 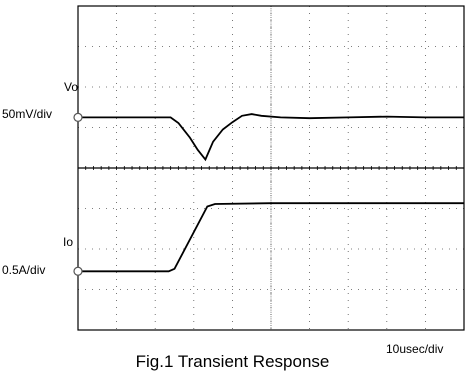 What do you see at coordinates (415, 349) in the screenshot?
I see `time-scale-label: 10usec/div` at bounding box center [415, 349].